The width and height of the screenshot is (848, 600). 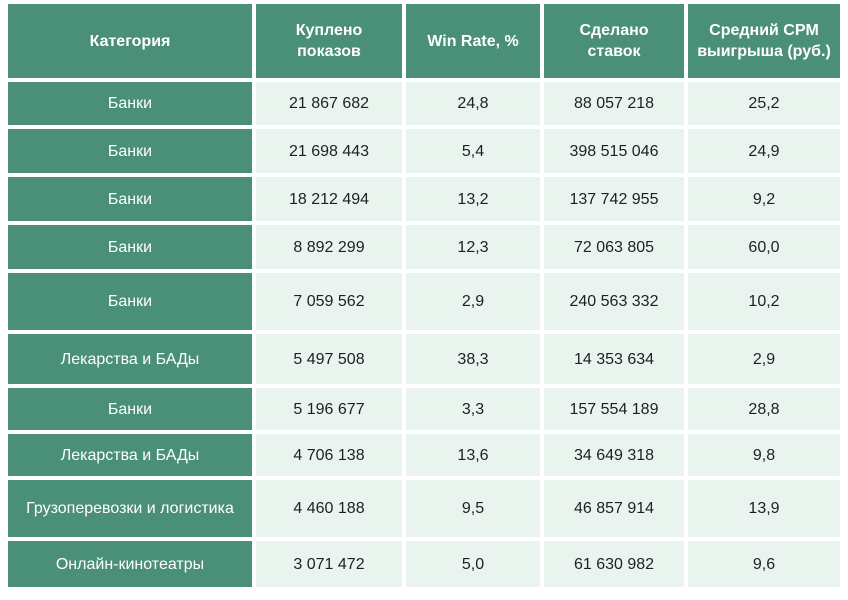 I want to click on cell-impressions: 7 059 562, so click(x=329, y=301).